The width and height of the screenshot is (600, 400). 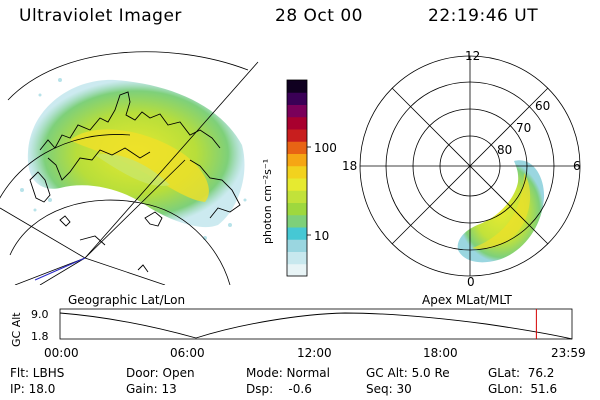 I want to click on info-door: Door: Open, so click(x=160, y=373).